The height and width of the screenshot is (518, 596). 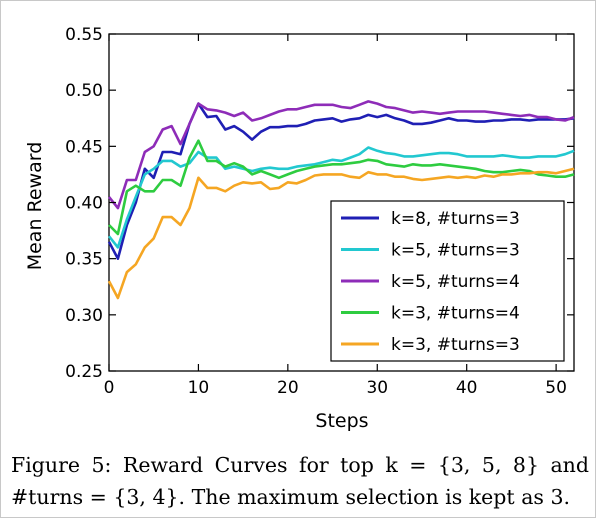 What do you see at coordinates (84, 316) in the screenshot?
I see `y-tick-label: 0.30` at bounding box center [84, 316].